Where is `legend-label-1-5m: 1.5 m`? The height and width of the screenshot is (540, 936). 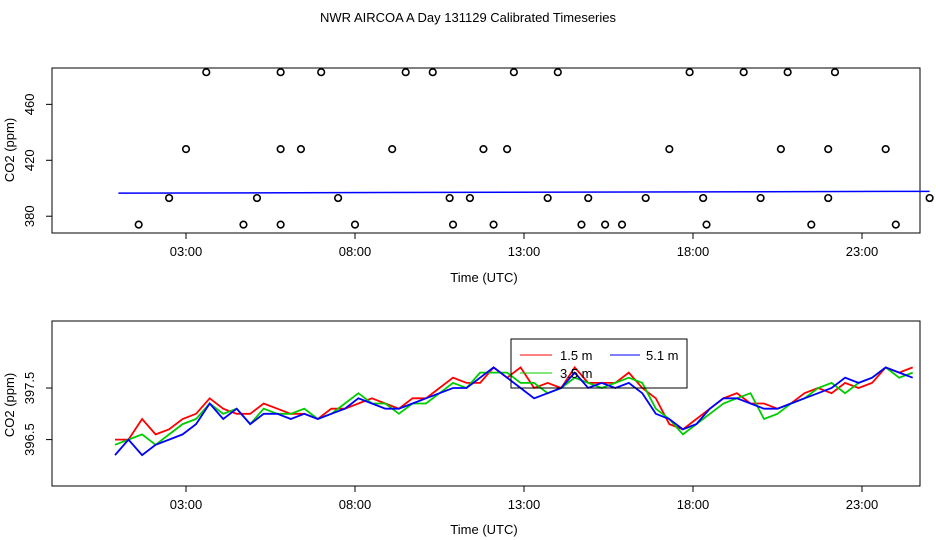
legend-label-1-5m: 1.5 m is located at coordinates (576, 355).